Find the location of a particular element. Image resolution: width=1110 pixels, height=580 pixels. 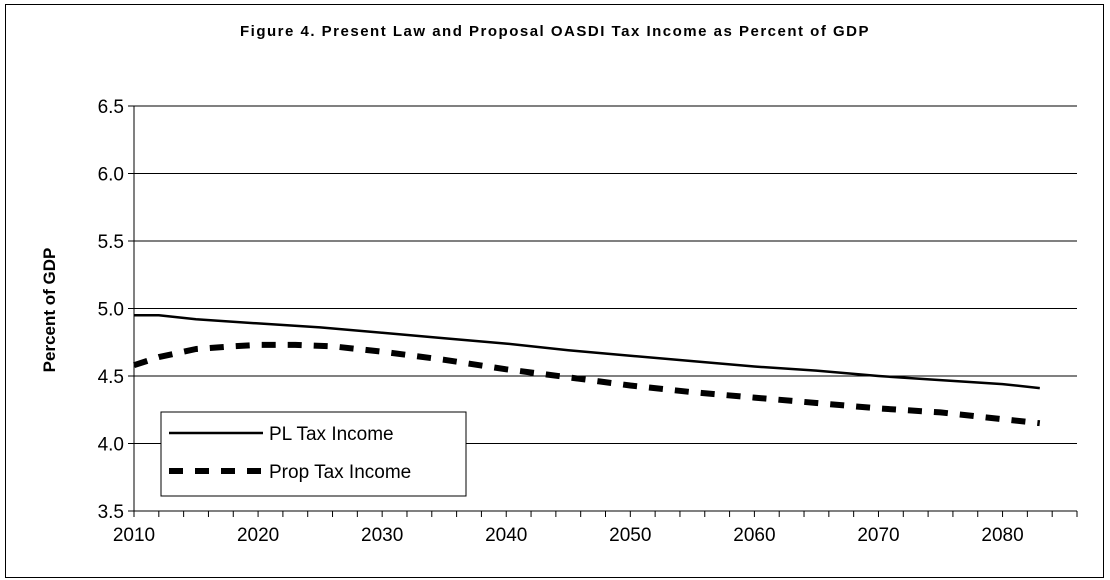

y-tick-label: 5.5 is located at coordinates (111, 242).